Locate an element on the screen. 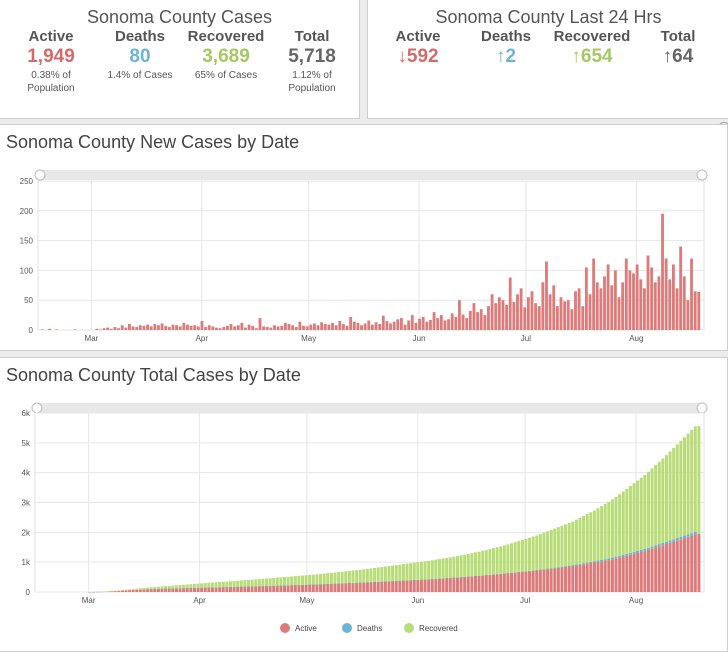 This screenshot has width=728, height=652. last24-recovered-label: Recovered is located at coordinates (592, 36).